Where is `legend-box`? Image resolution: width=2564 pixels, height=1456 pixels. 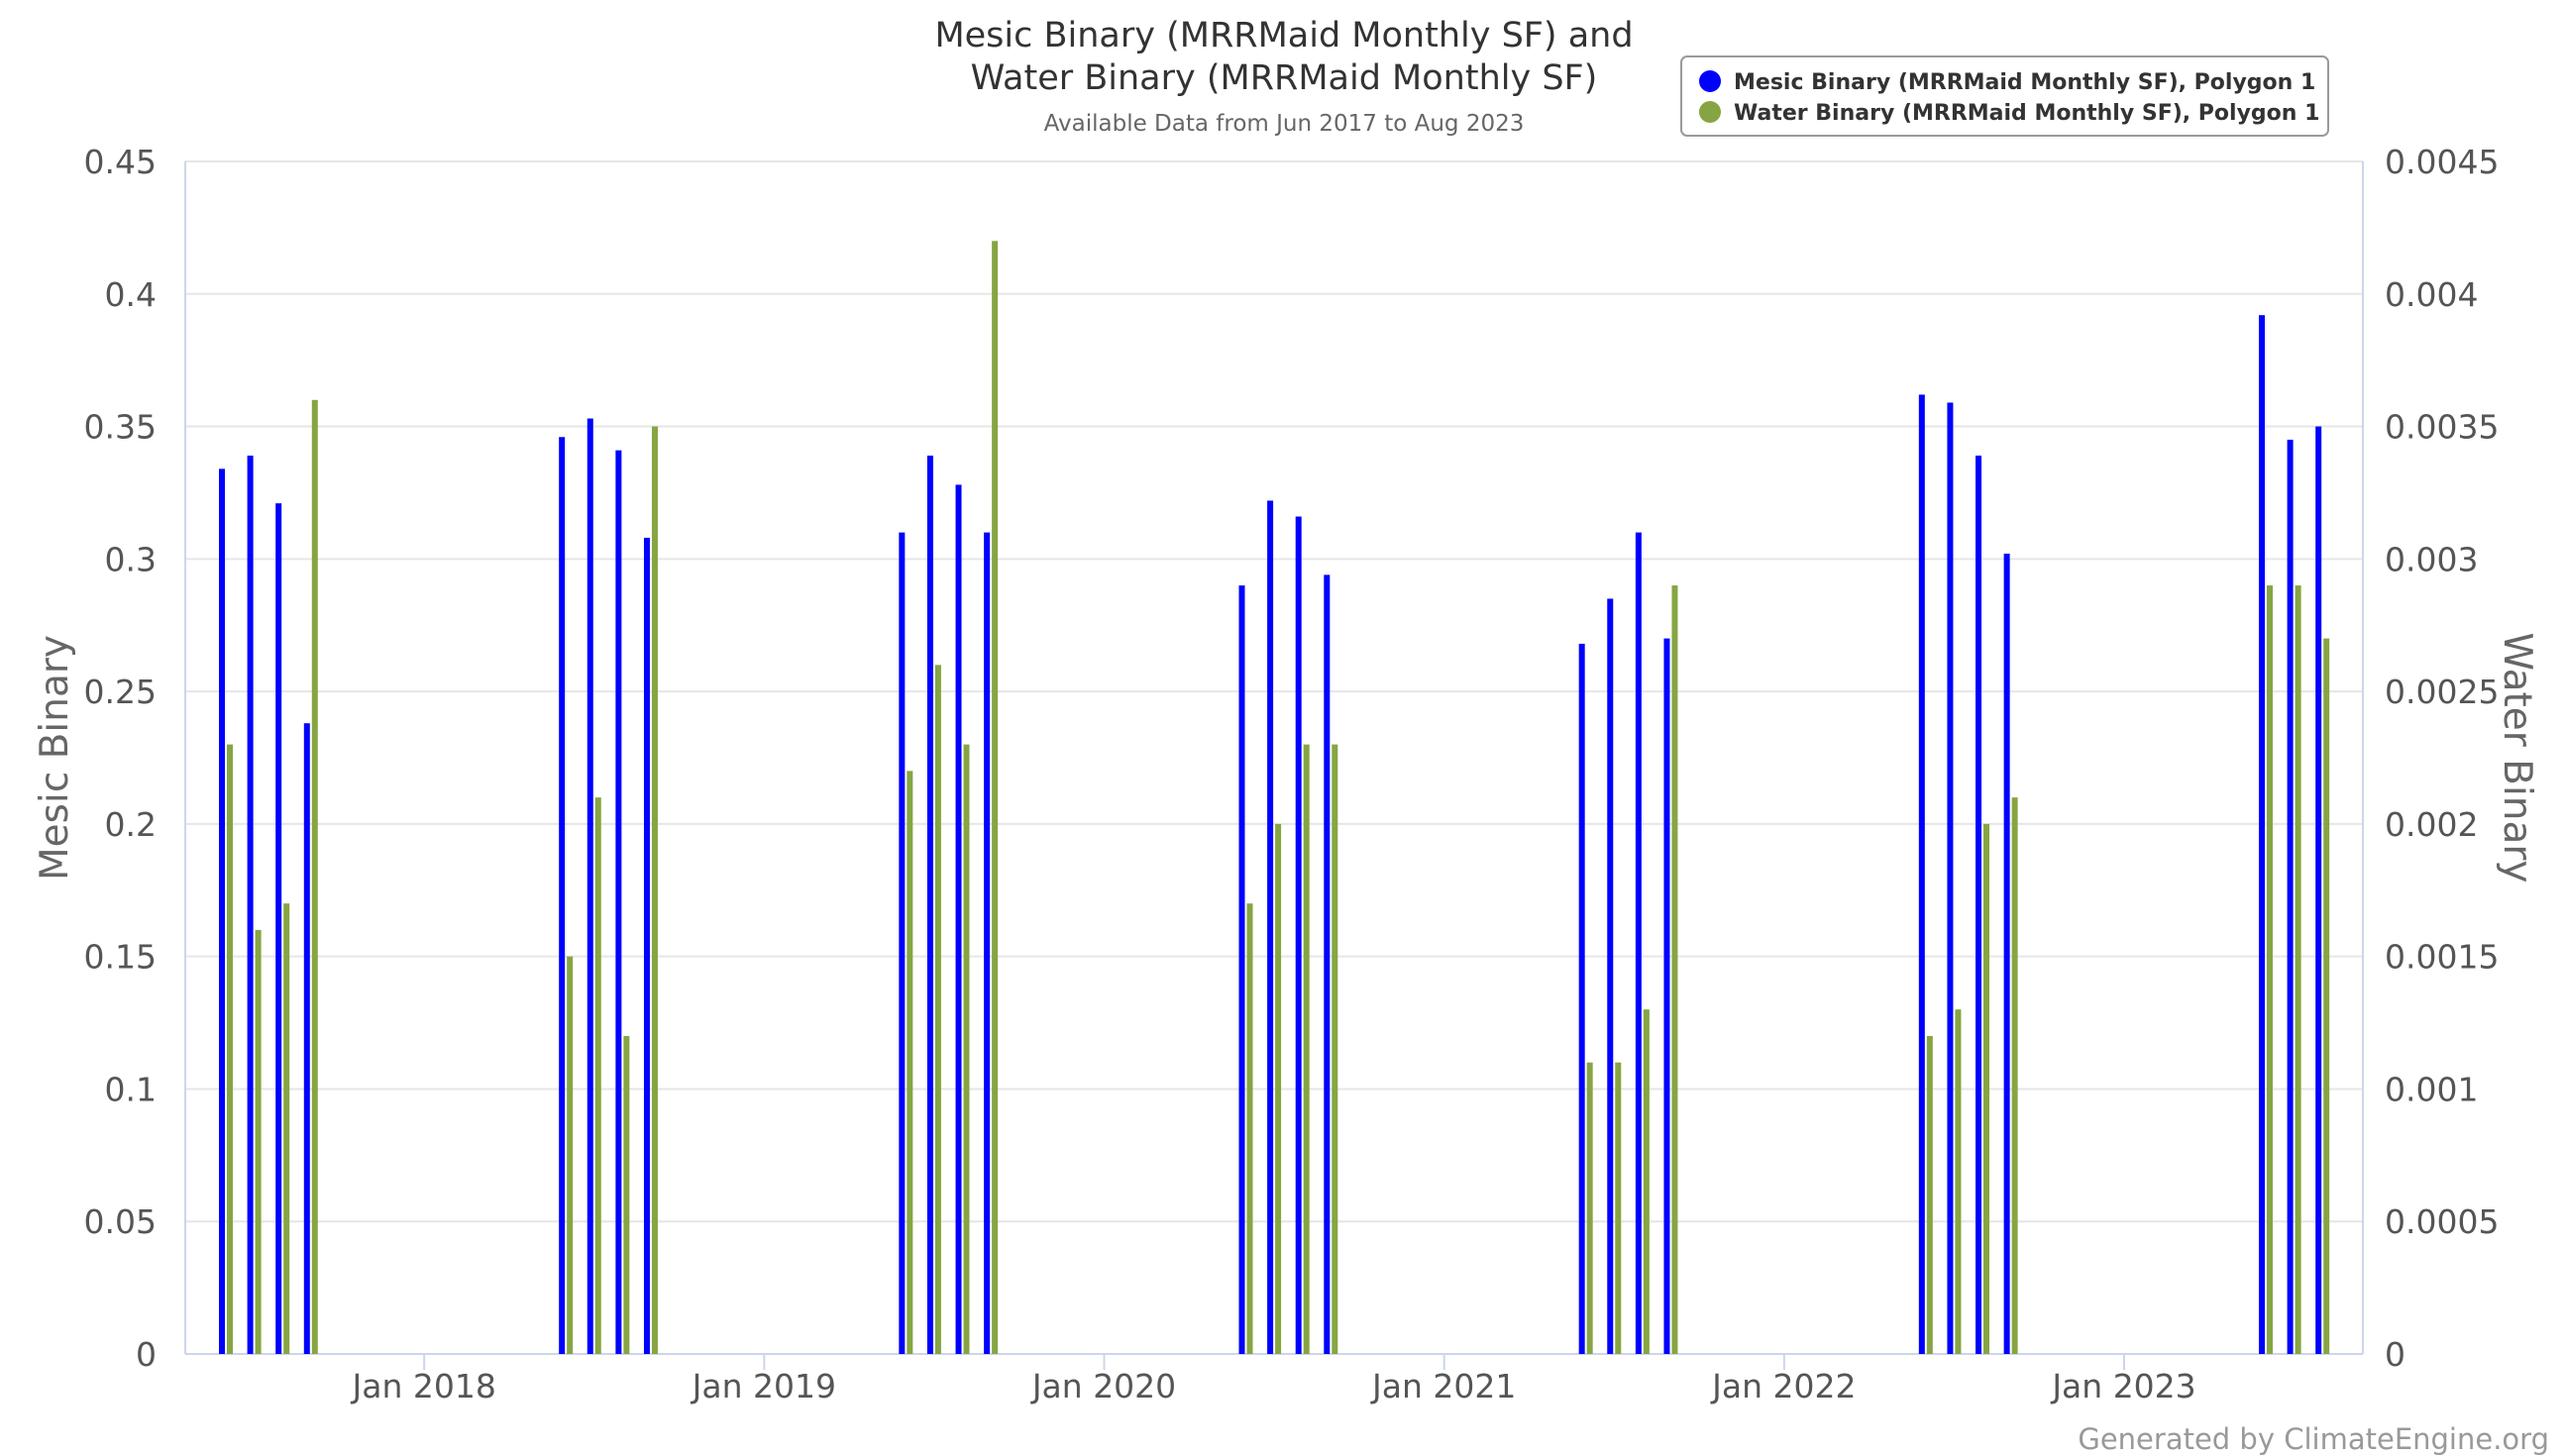
legend-box is located at coordinates (2004, 96).